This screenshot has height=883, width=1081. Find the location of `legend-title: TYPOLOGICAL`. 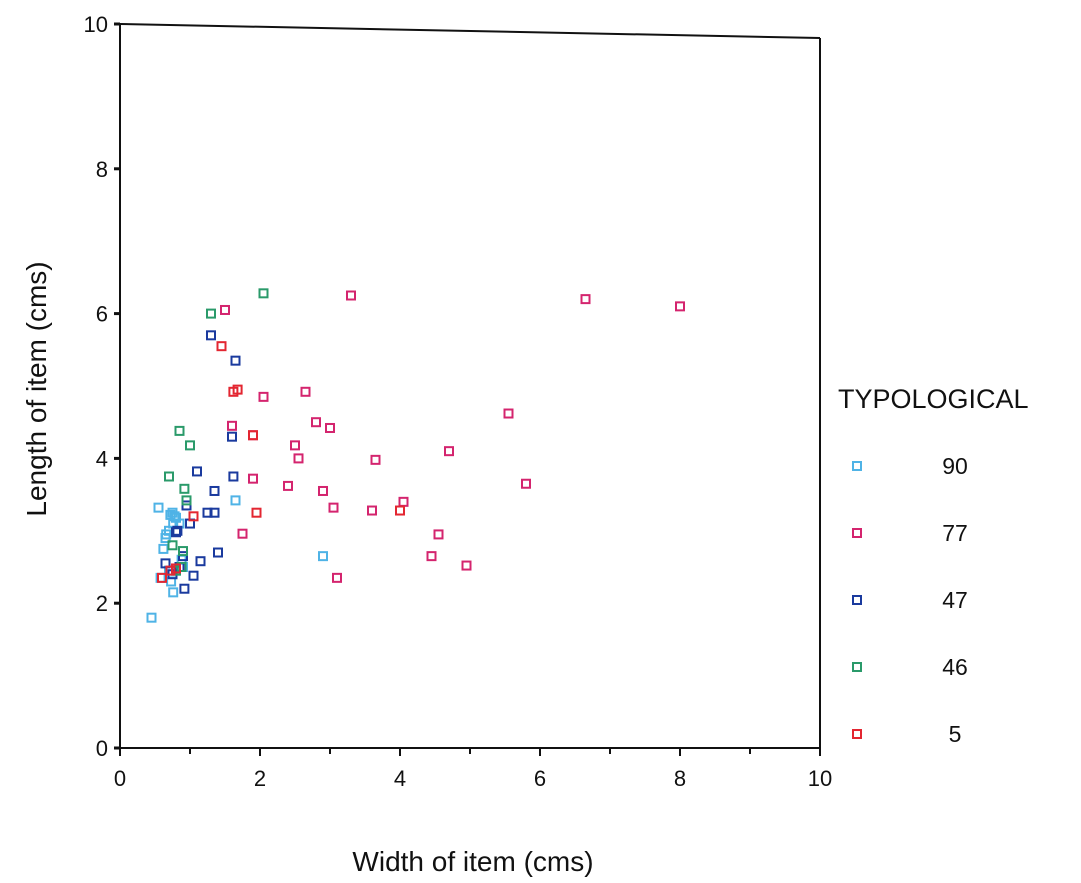

legend-title: TYPOLOGICAL is located at coordinates (933, 399).